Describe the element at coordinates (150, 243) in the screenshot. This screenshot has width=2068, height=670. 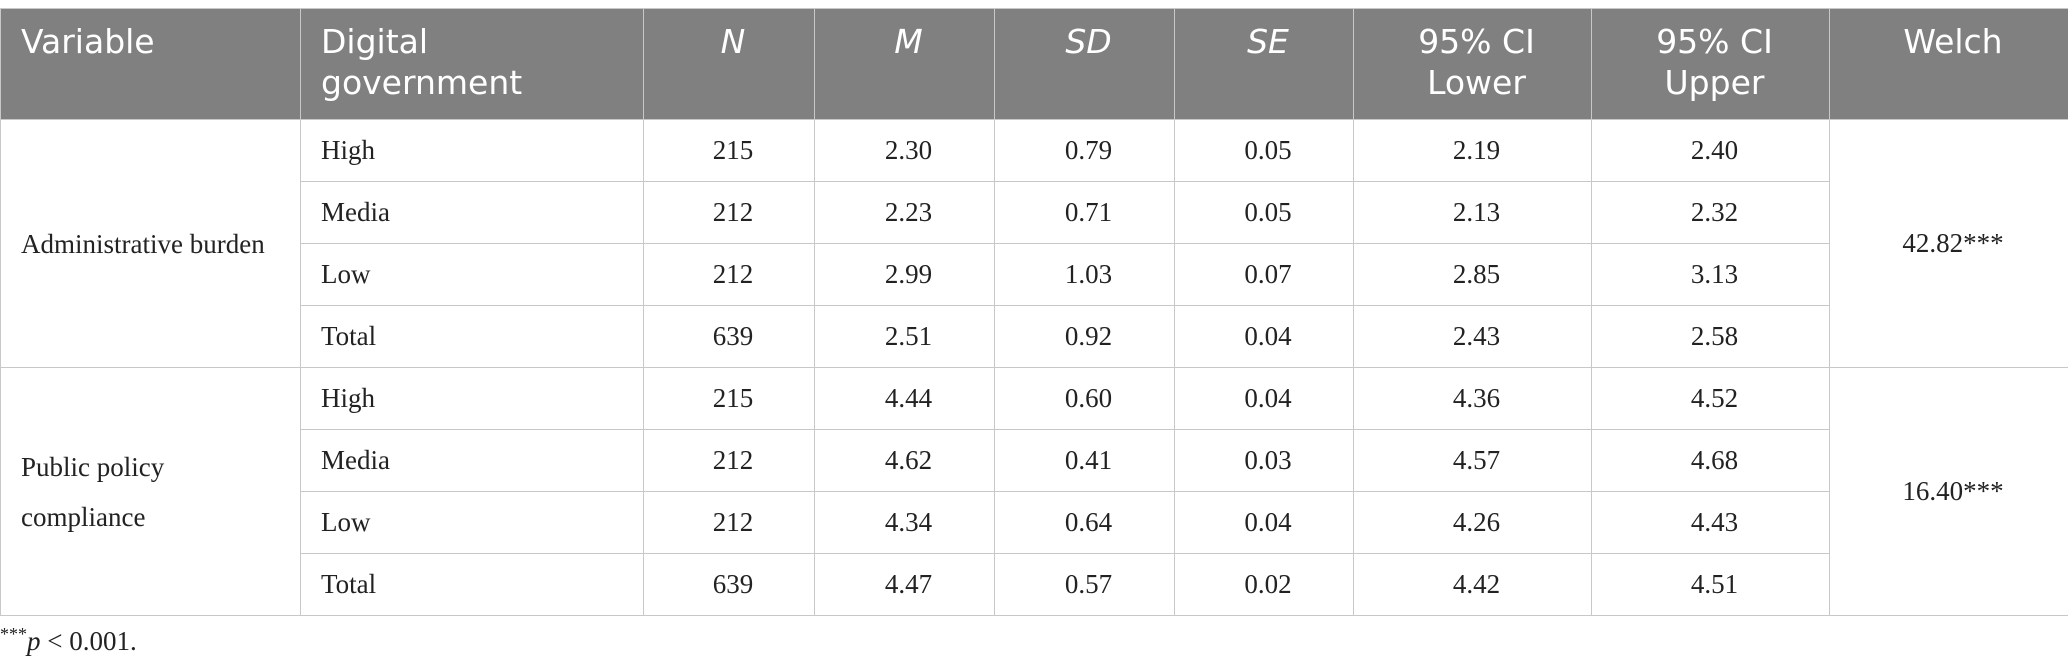
I see `variable-cell: Administrative burden` at that location.